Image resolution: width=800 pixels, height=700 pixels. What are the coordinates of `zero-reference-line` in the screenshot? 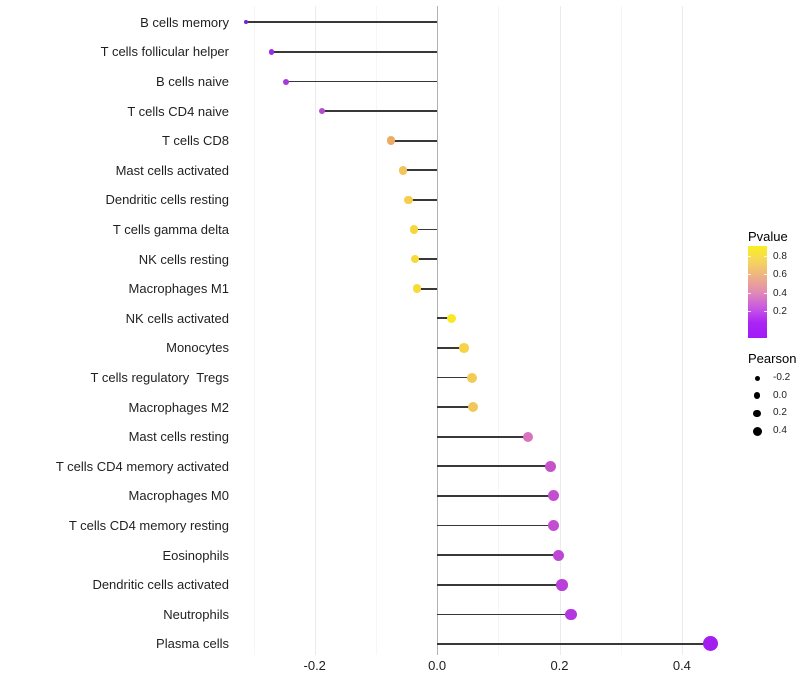 It's located at (438, 330).